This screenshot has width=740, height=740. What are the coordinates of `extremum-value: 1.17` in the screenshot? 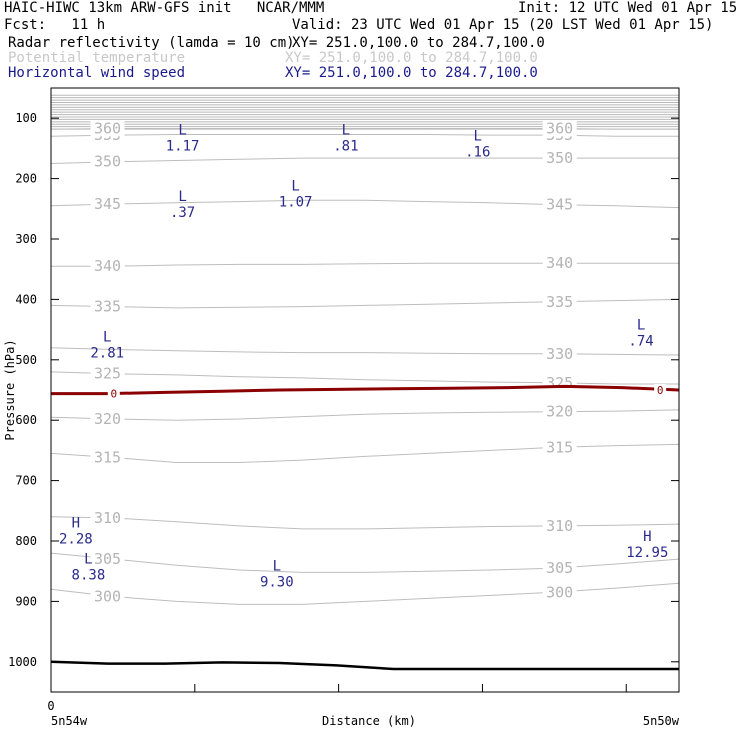 It's located at (183, 147).